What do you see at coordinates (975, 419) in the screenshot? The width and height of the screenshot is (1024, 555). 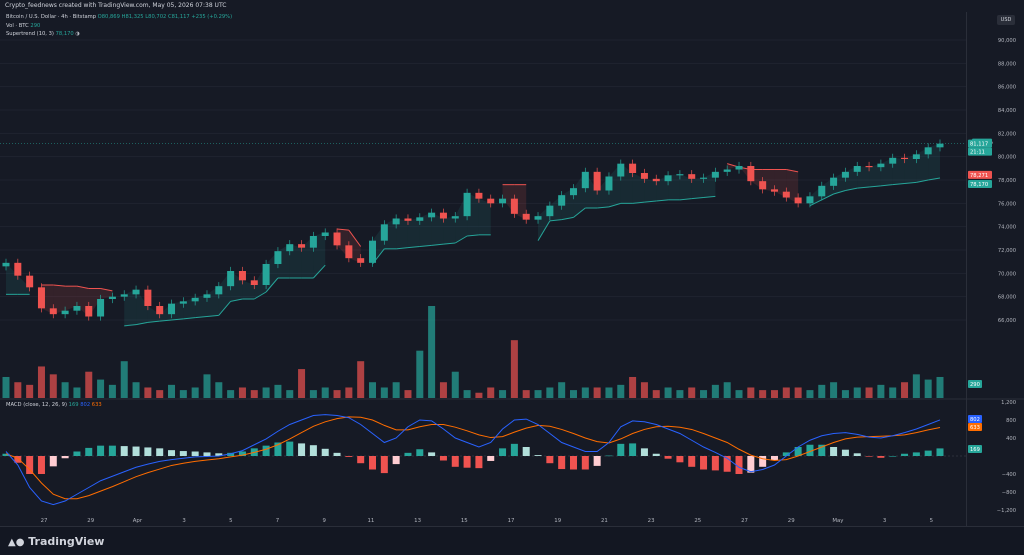 I see `macd-tag-bg` at bounding box center [975, 419].